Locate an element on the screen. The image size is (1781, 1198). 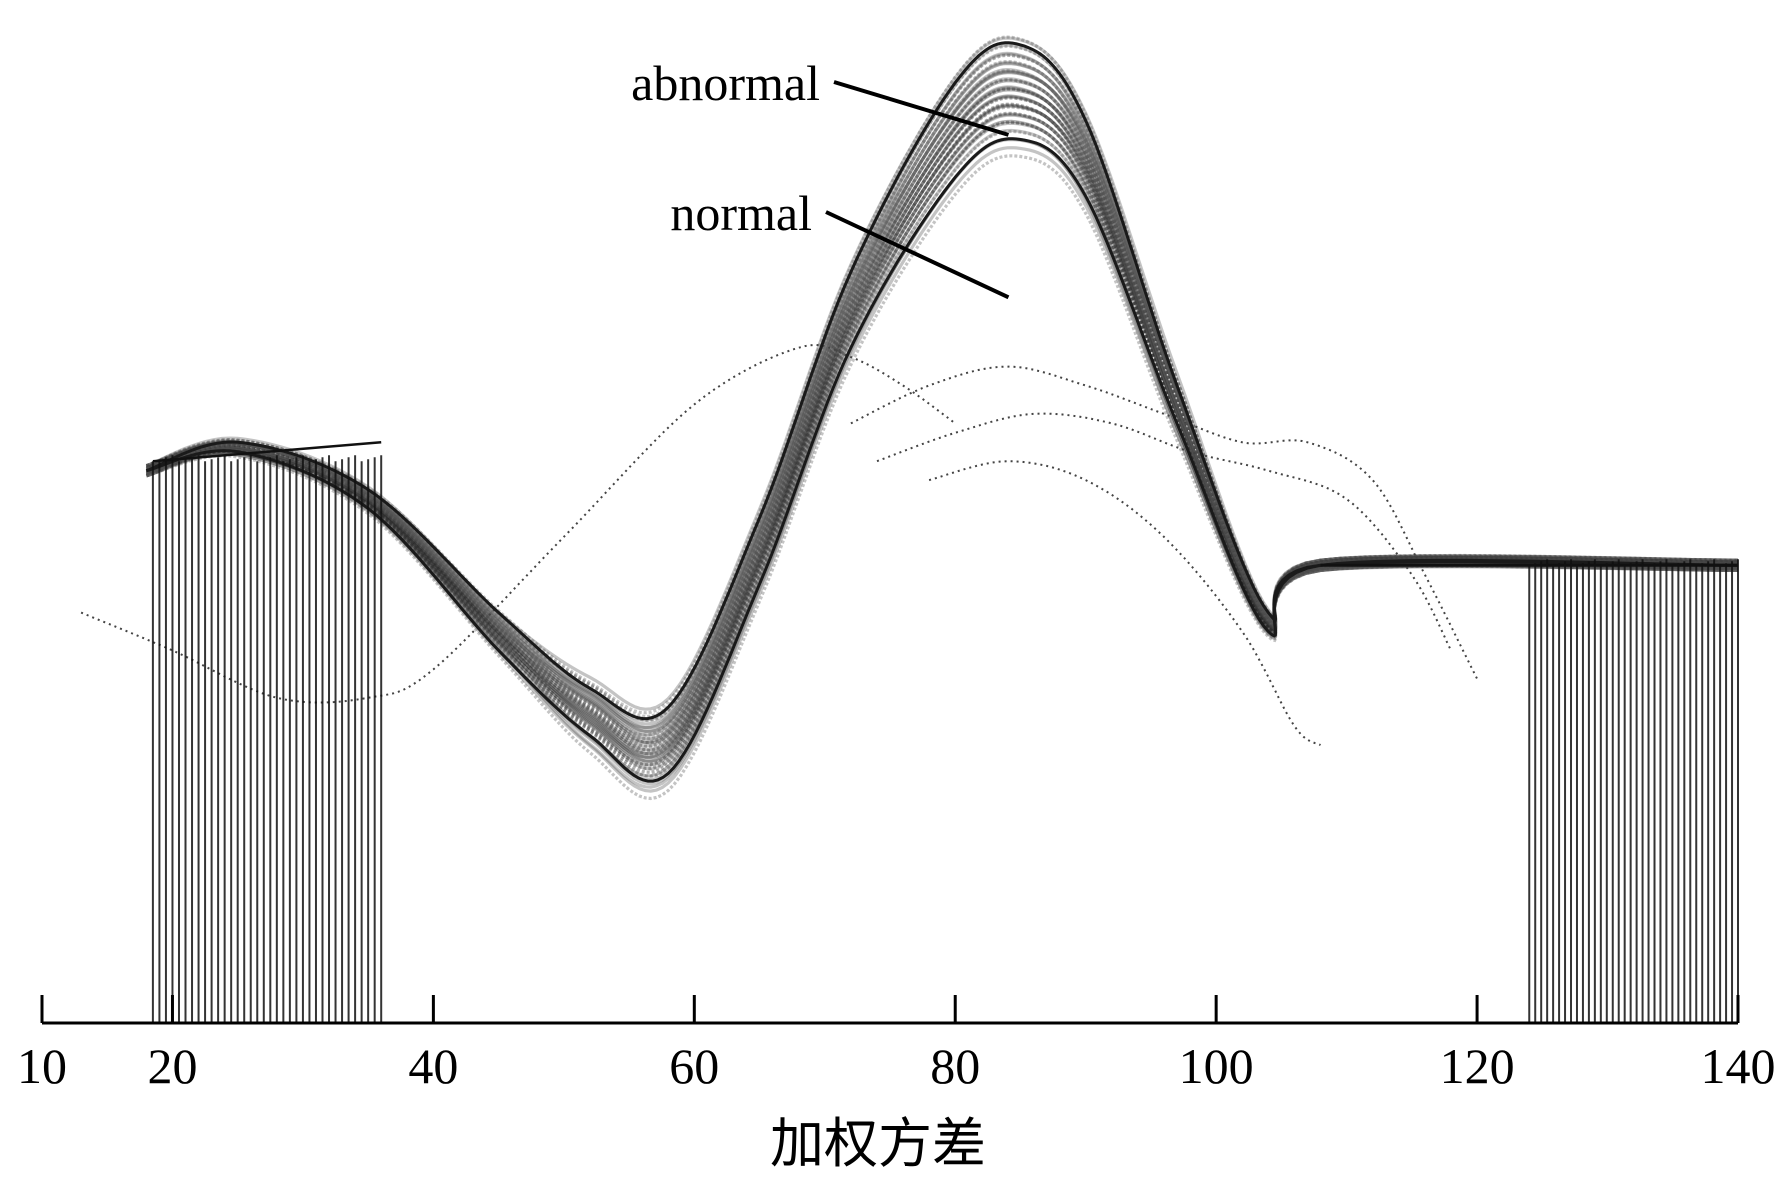
annotation-leader-abnormal is located at coordinates (921, 108).